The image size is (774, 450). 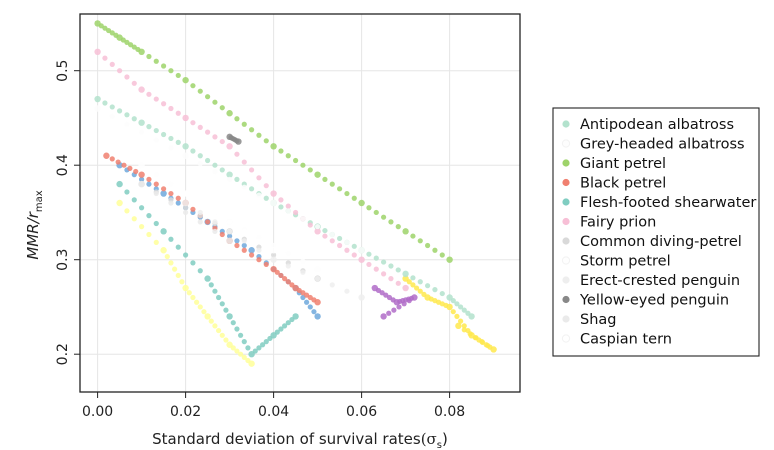 What do you see at coordinates (662, 145) in the screenshot?
I see `legend-entry: Grey-headed albatross` at bounding box center [662, 145].